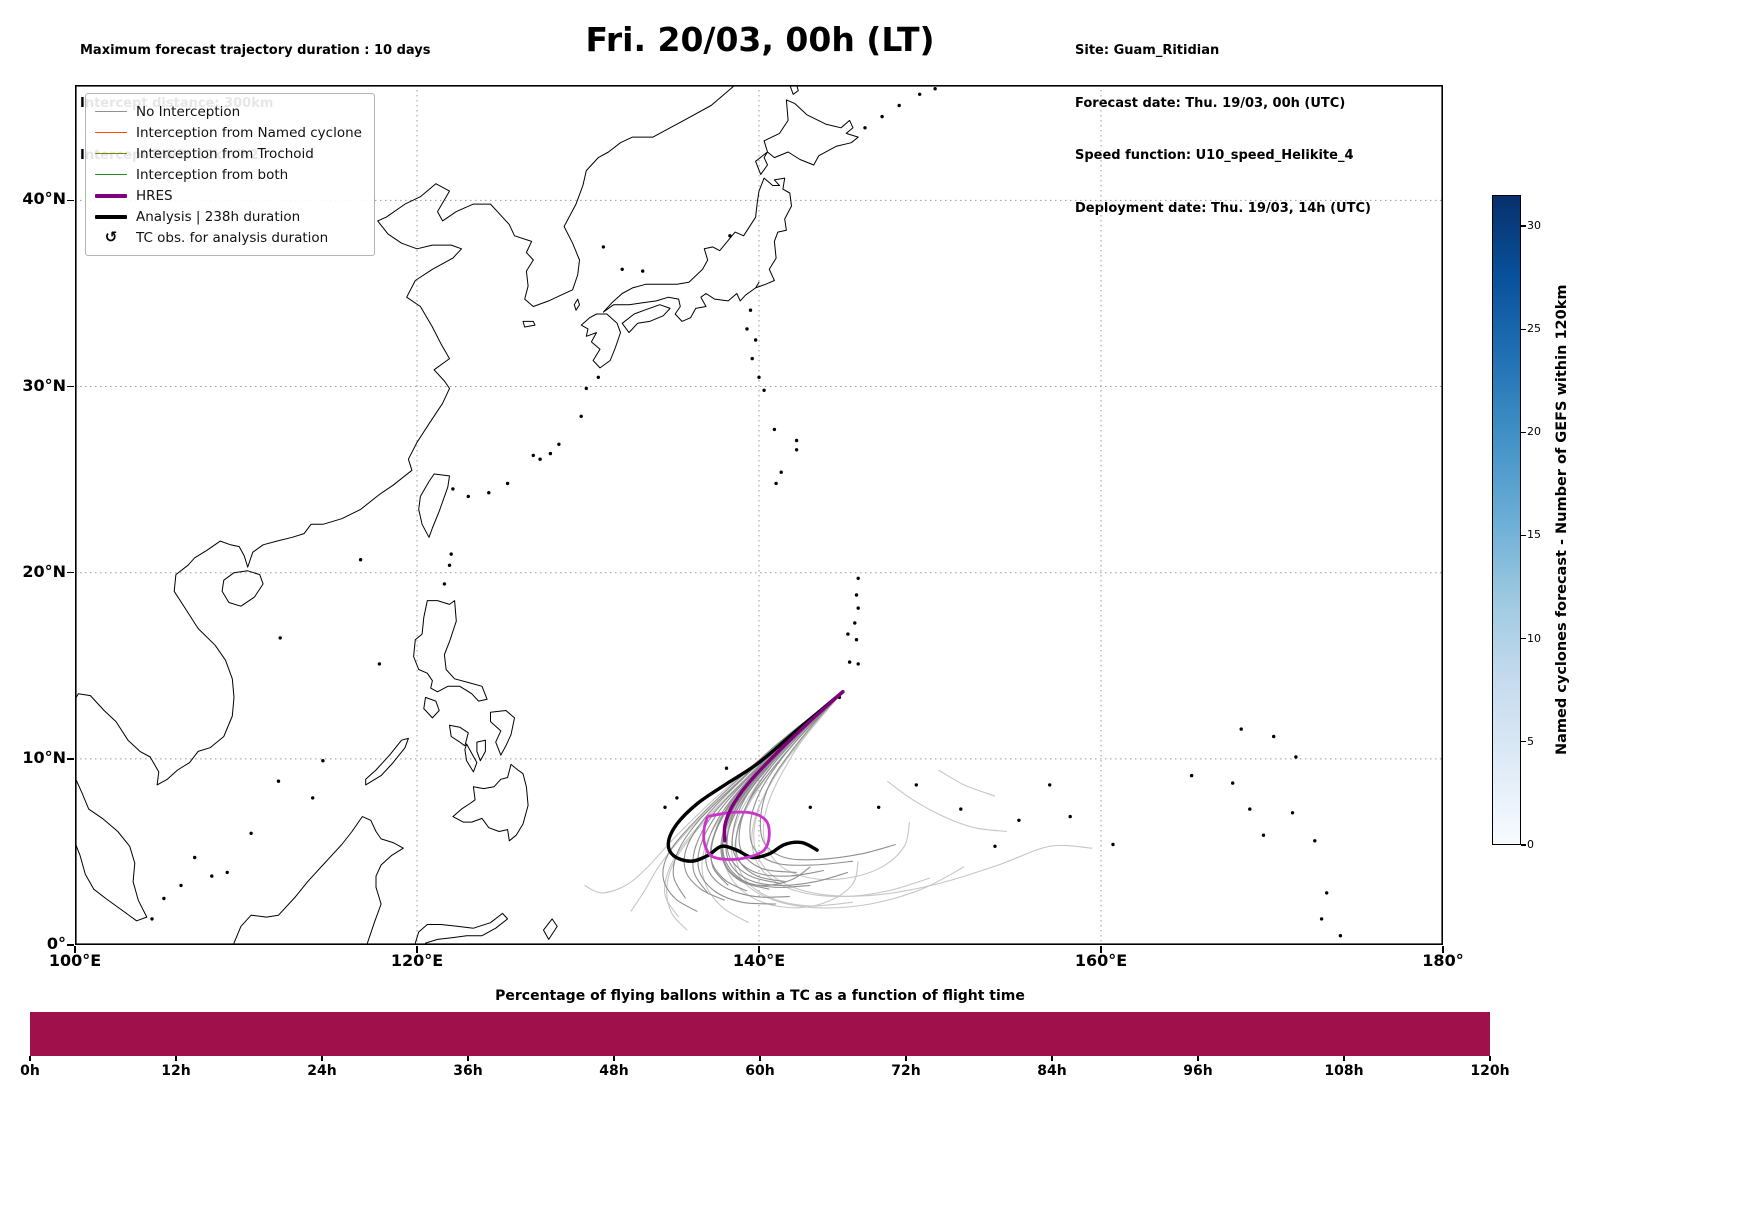  Describe the element at coordinates (468, 1071) in the screenshot. I see `flight-time-tick-label: 36h` at that location.